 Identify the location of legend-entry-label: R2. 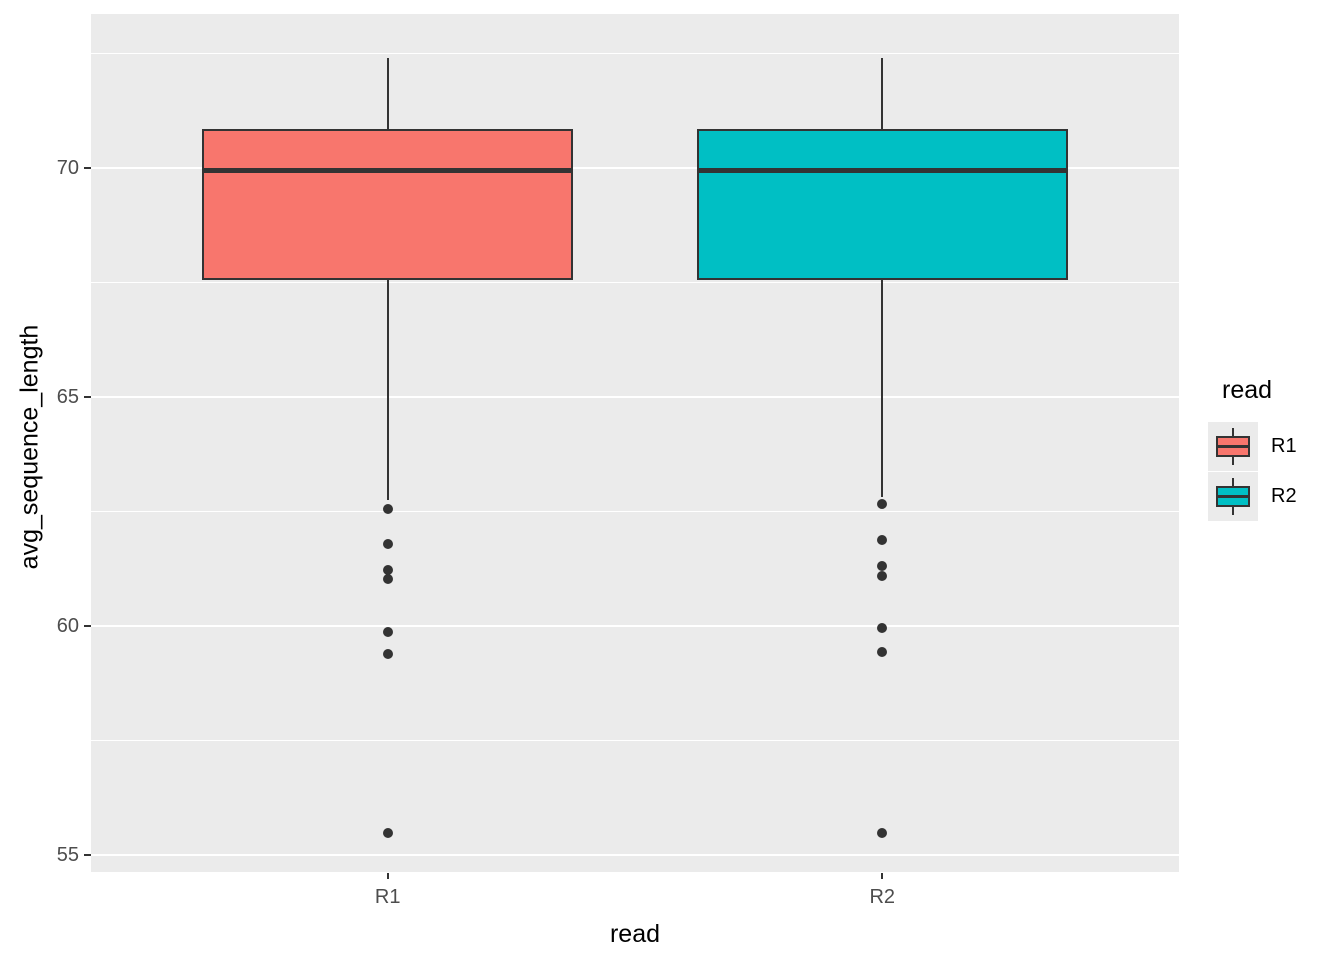
(1284, 495).